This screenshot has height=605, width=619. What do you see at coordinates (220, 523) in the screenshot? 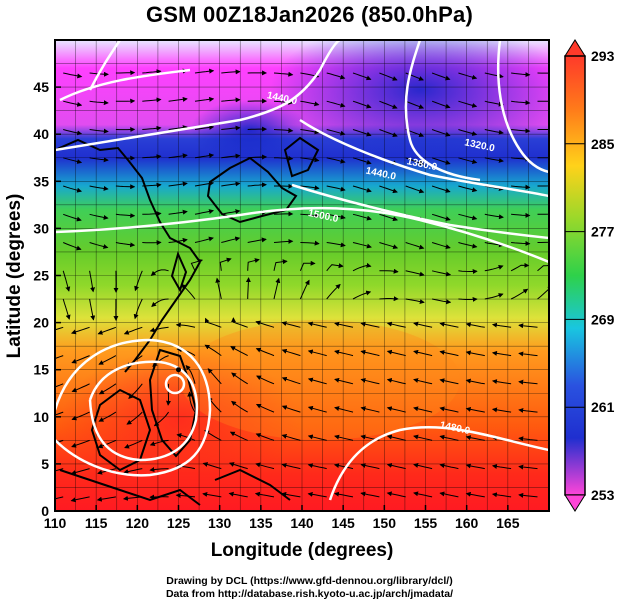
I see `x-tick-label: 130` at bounding box center [220, 523].